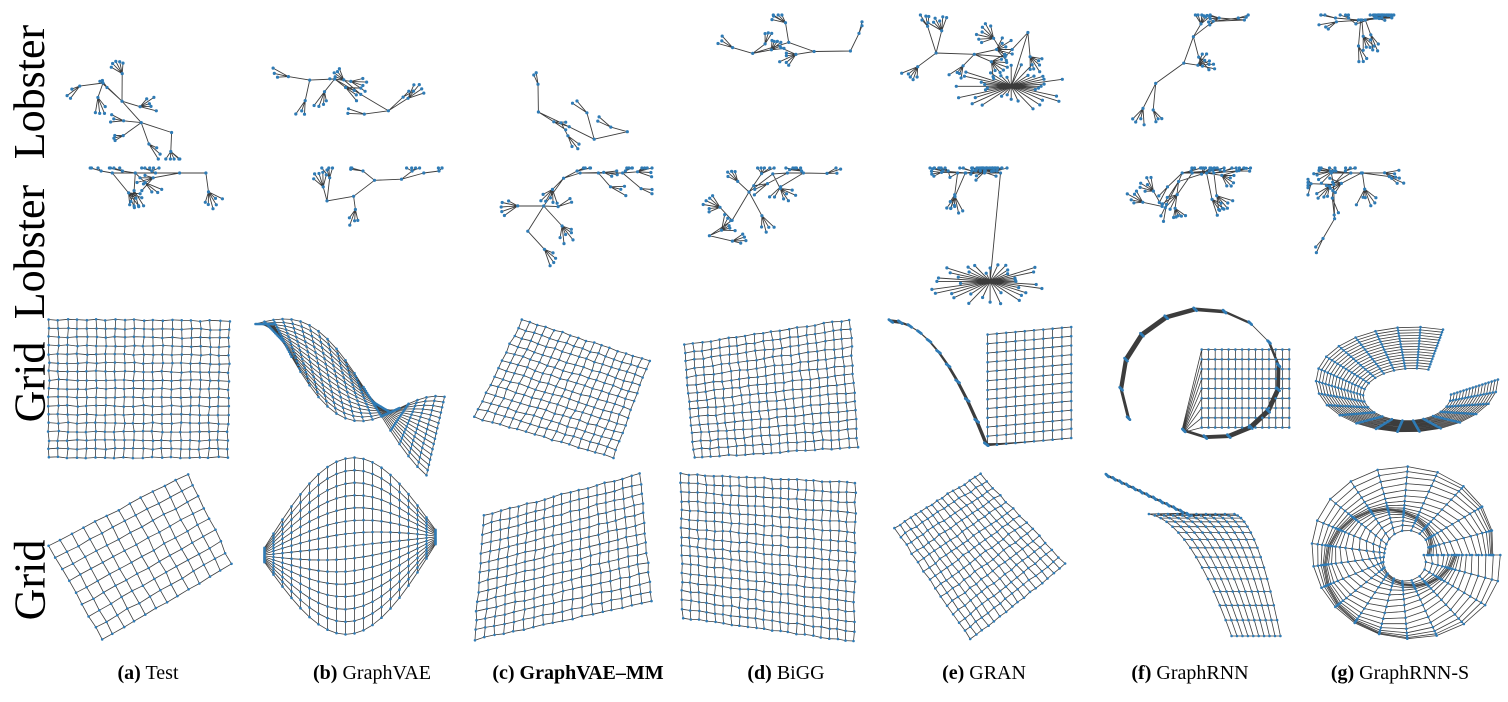 The height and width of the screenshot is (702, 1508). I want to click on caption-f: (f) GraphRNN, so click(1190, 673).